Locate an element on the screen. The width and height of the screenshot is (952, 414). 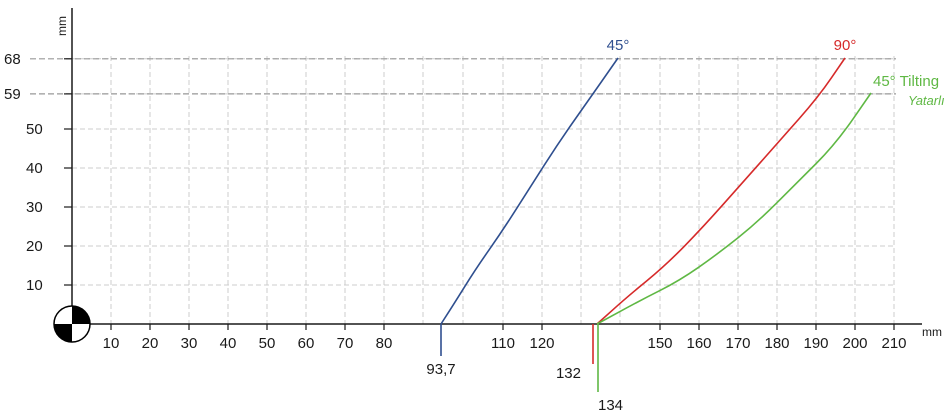
y-tick-label: 50 is located at coordinates (34, 129).